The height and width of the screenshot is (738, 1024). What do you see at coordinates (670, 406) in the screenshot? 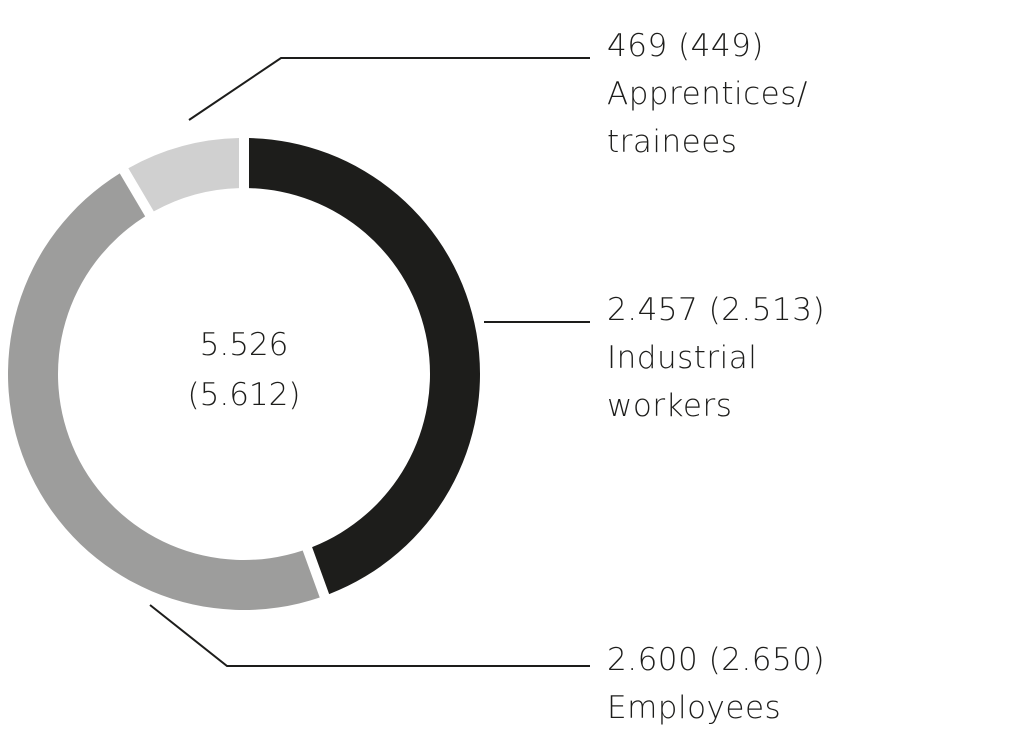
I see `category-label: workers` at bounding box center [670, 406].